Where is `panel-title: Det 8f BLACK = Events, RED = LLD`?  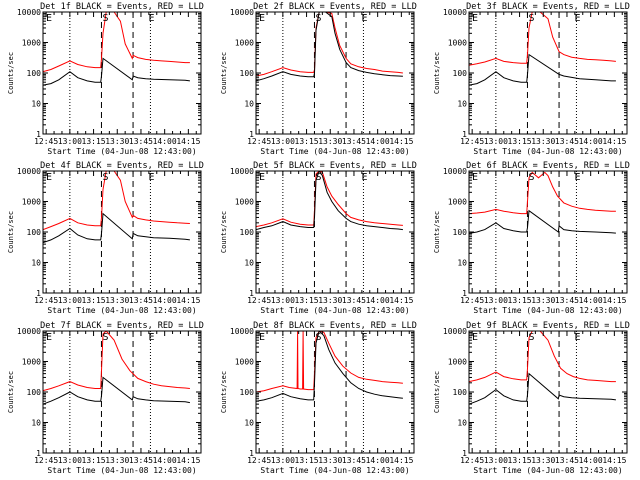 panel-title: Det 8f BLACK = Events, RED = LLD is located at coordinates (335, 326).